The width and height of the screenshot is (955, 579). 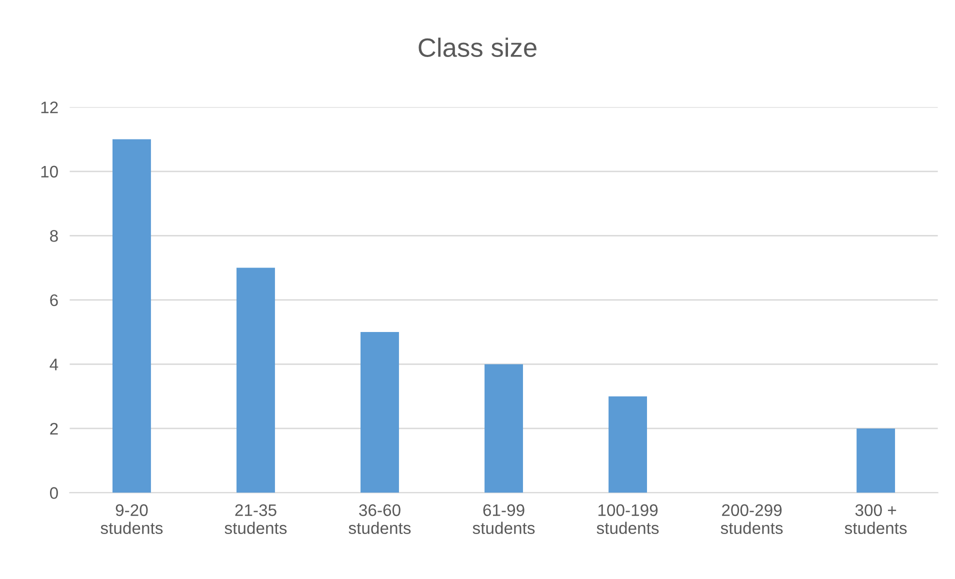 What do you see at coordinates (255, 519) in the screenshot?
I see `x-tick-label: 21-35 students` at bounding box center [255, 519].